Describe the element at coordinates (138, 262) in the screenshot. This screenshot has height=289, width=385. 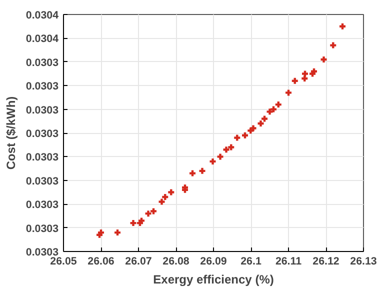
I see `x-tick-label: 26.07` at that location.